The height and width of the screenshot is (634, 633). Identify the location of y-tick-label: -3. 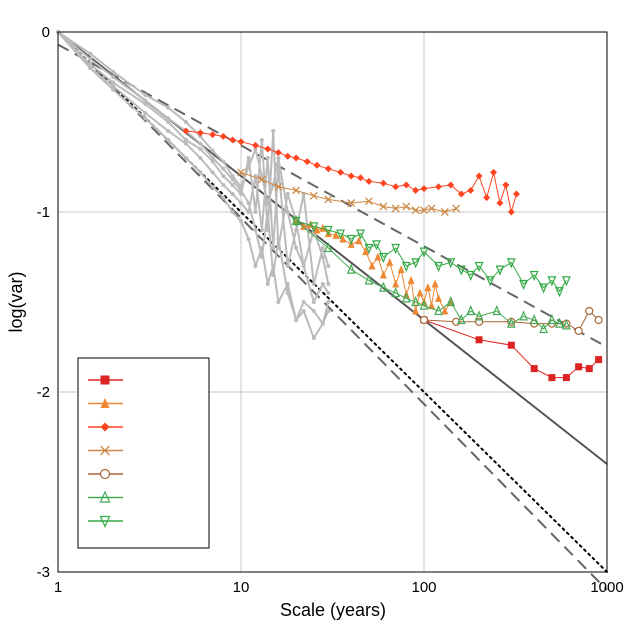
(43, 572).